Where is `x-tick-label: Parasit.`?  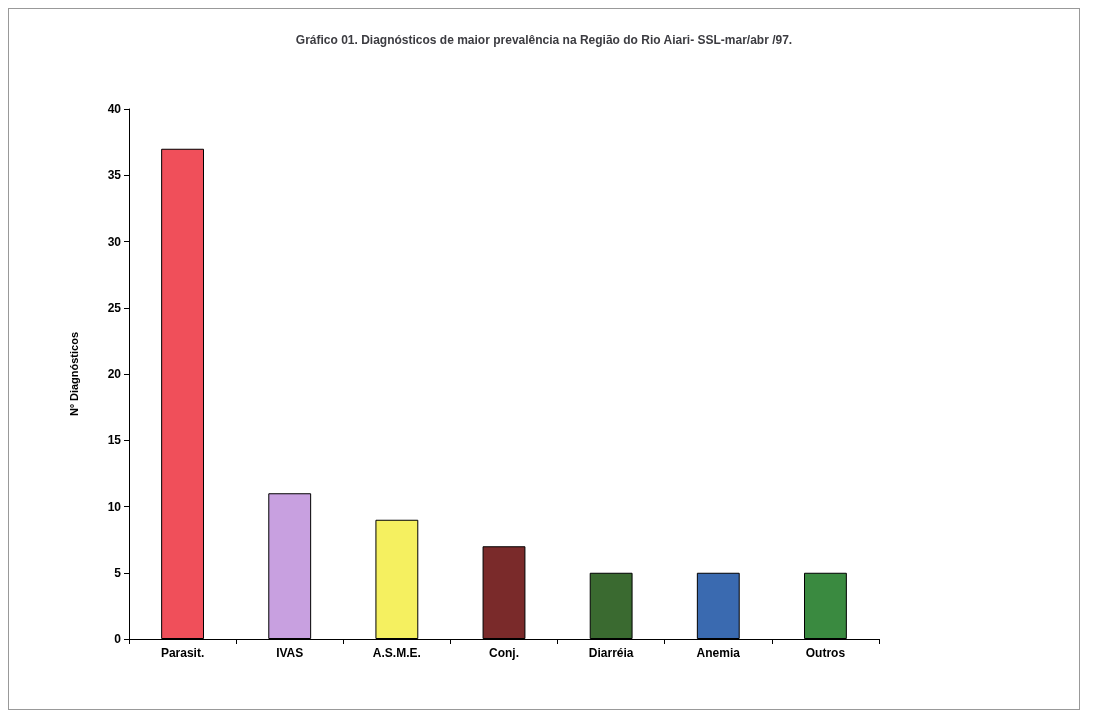
x-tick-label: Parasit. is located at coordinates (182, 653).